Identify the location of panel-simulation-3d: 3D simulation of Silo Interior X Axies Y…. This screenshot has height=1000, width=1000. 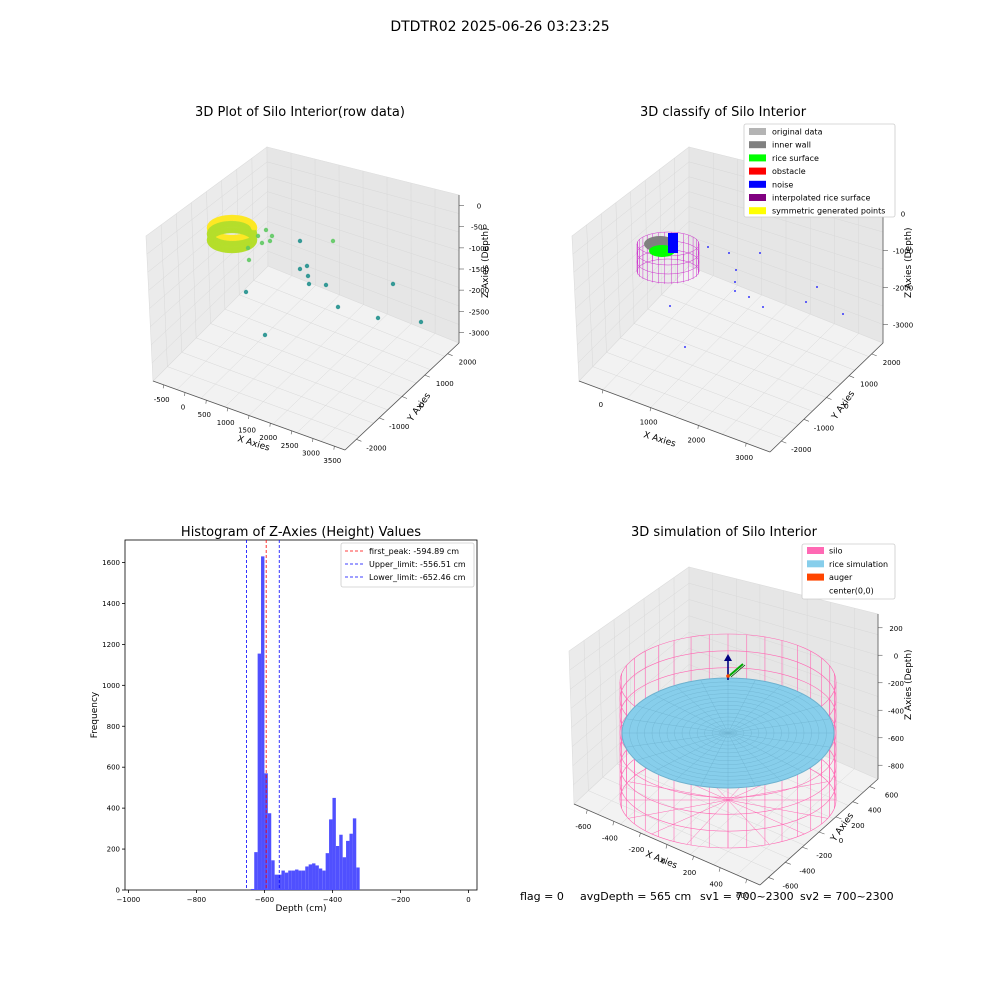
(741, 712).